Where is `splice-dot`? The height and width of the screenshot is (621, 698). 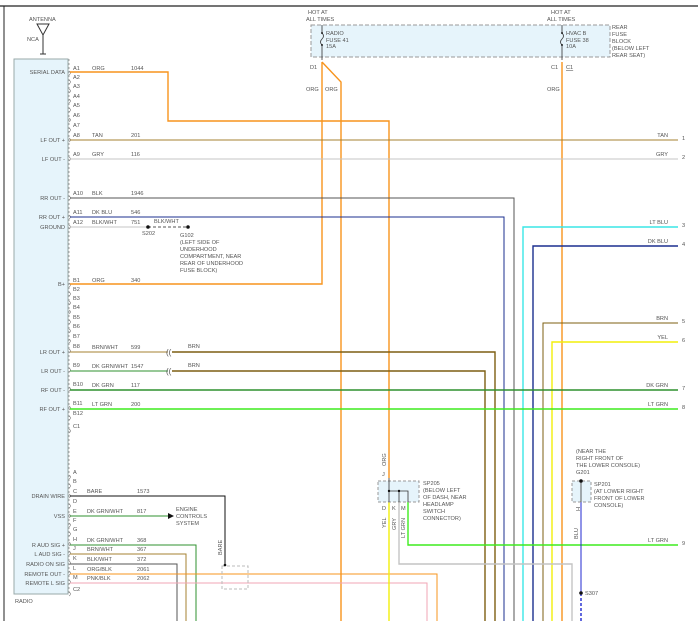 splice-dot is located at coordinates (389, 491).